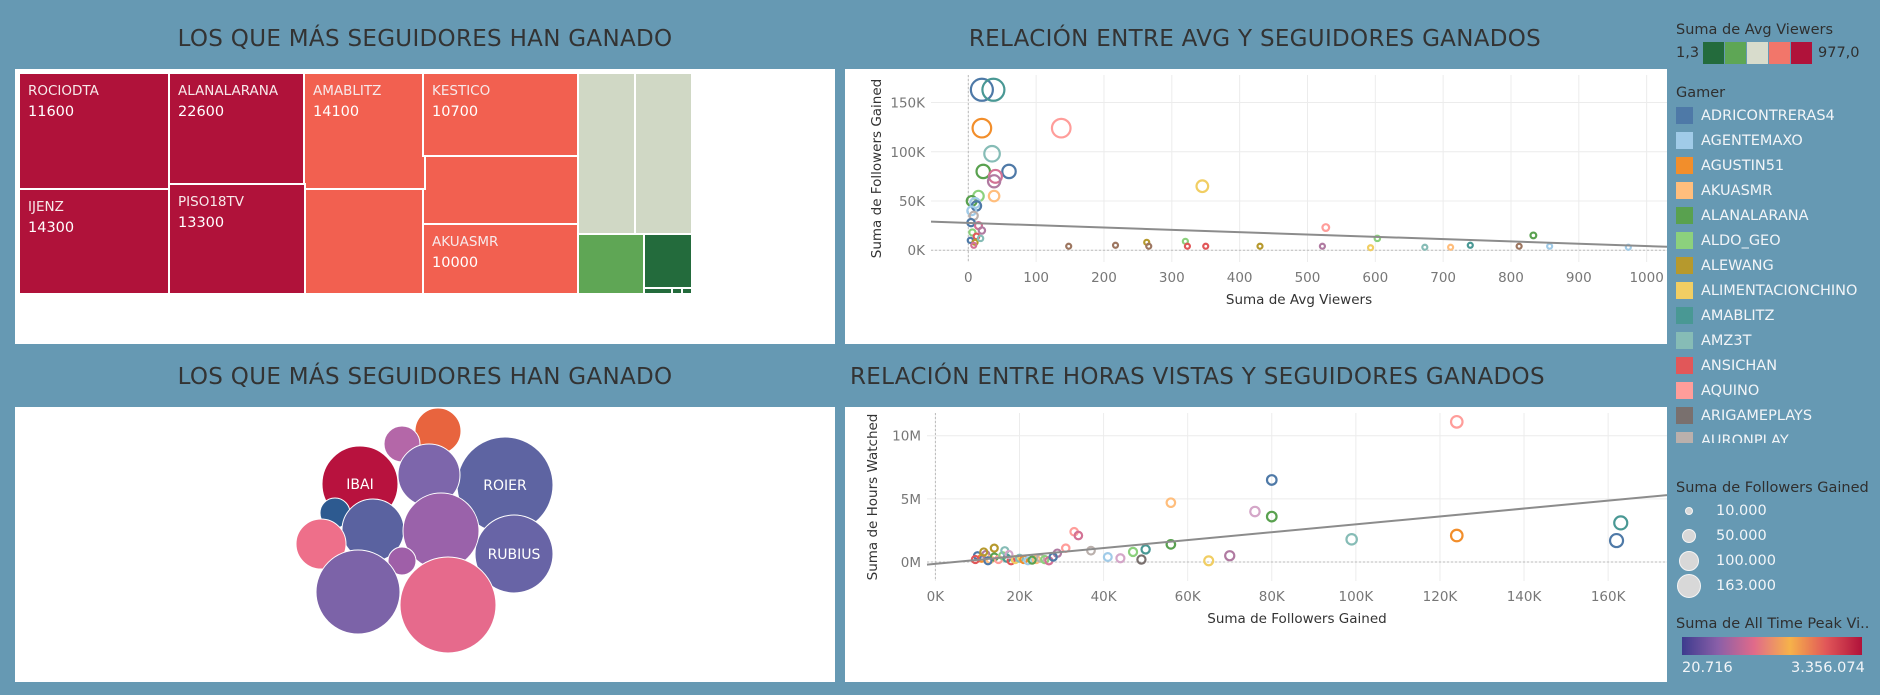 The width and height of the screenshot is (1880, 695). I want to click on x-axis-label: Suma de Followers Gained, so click(1296, 619).